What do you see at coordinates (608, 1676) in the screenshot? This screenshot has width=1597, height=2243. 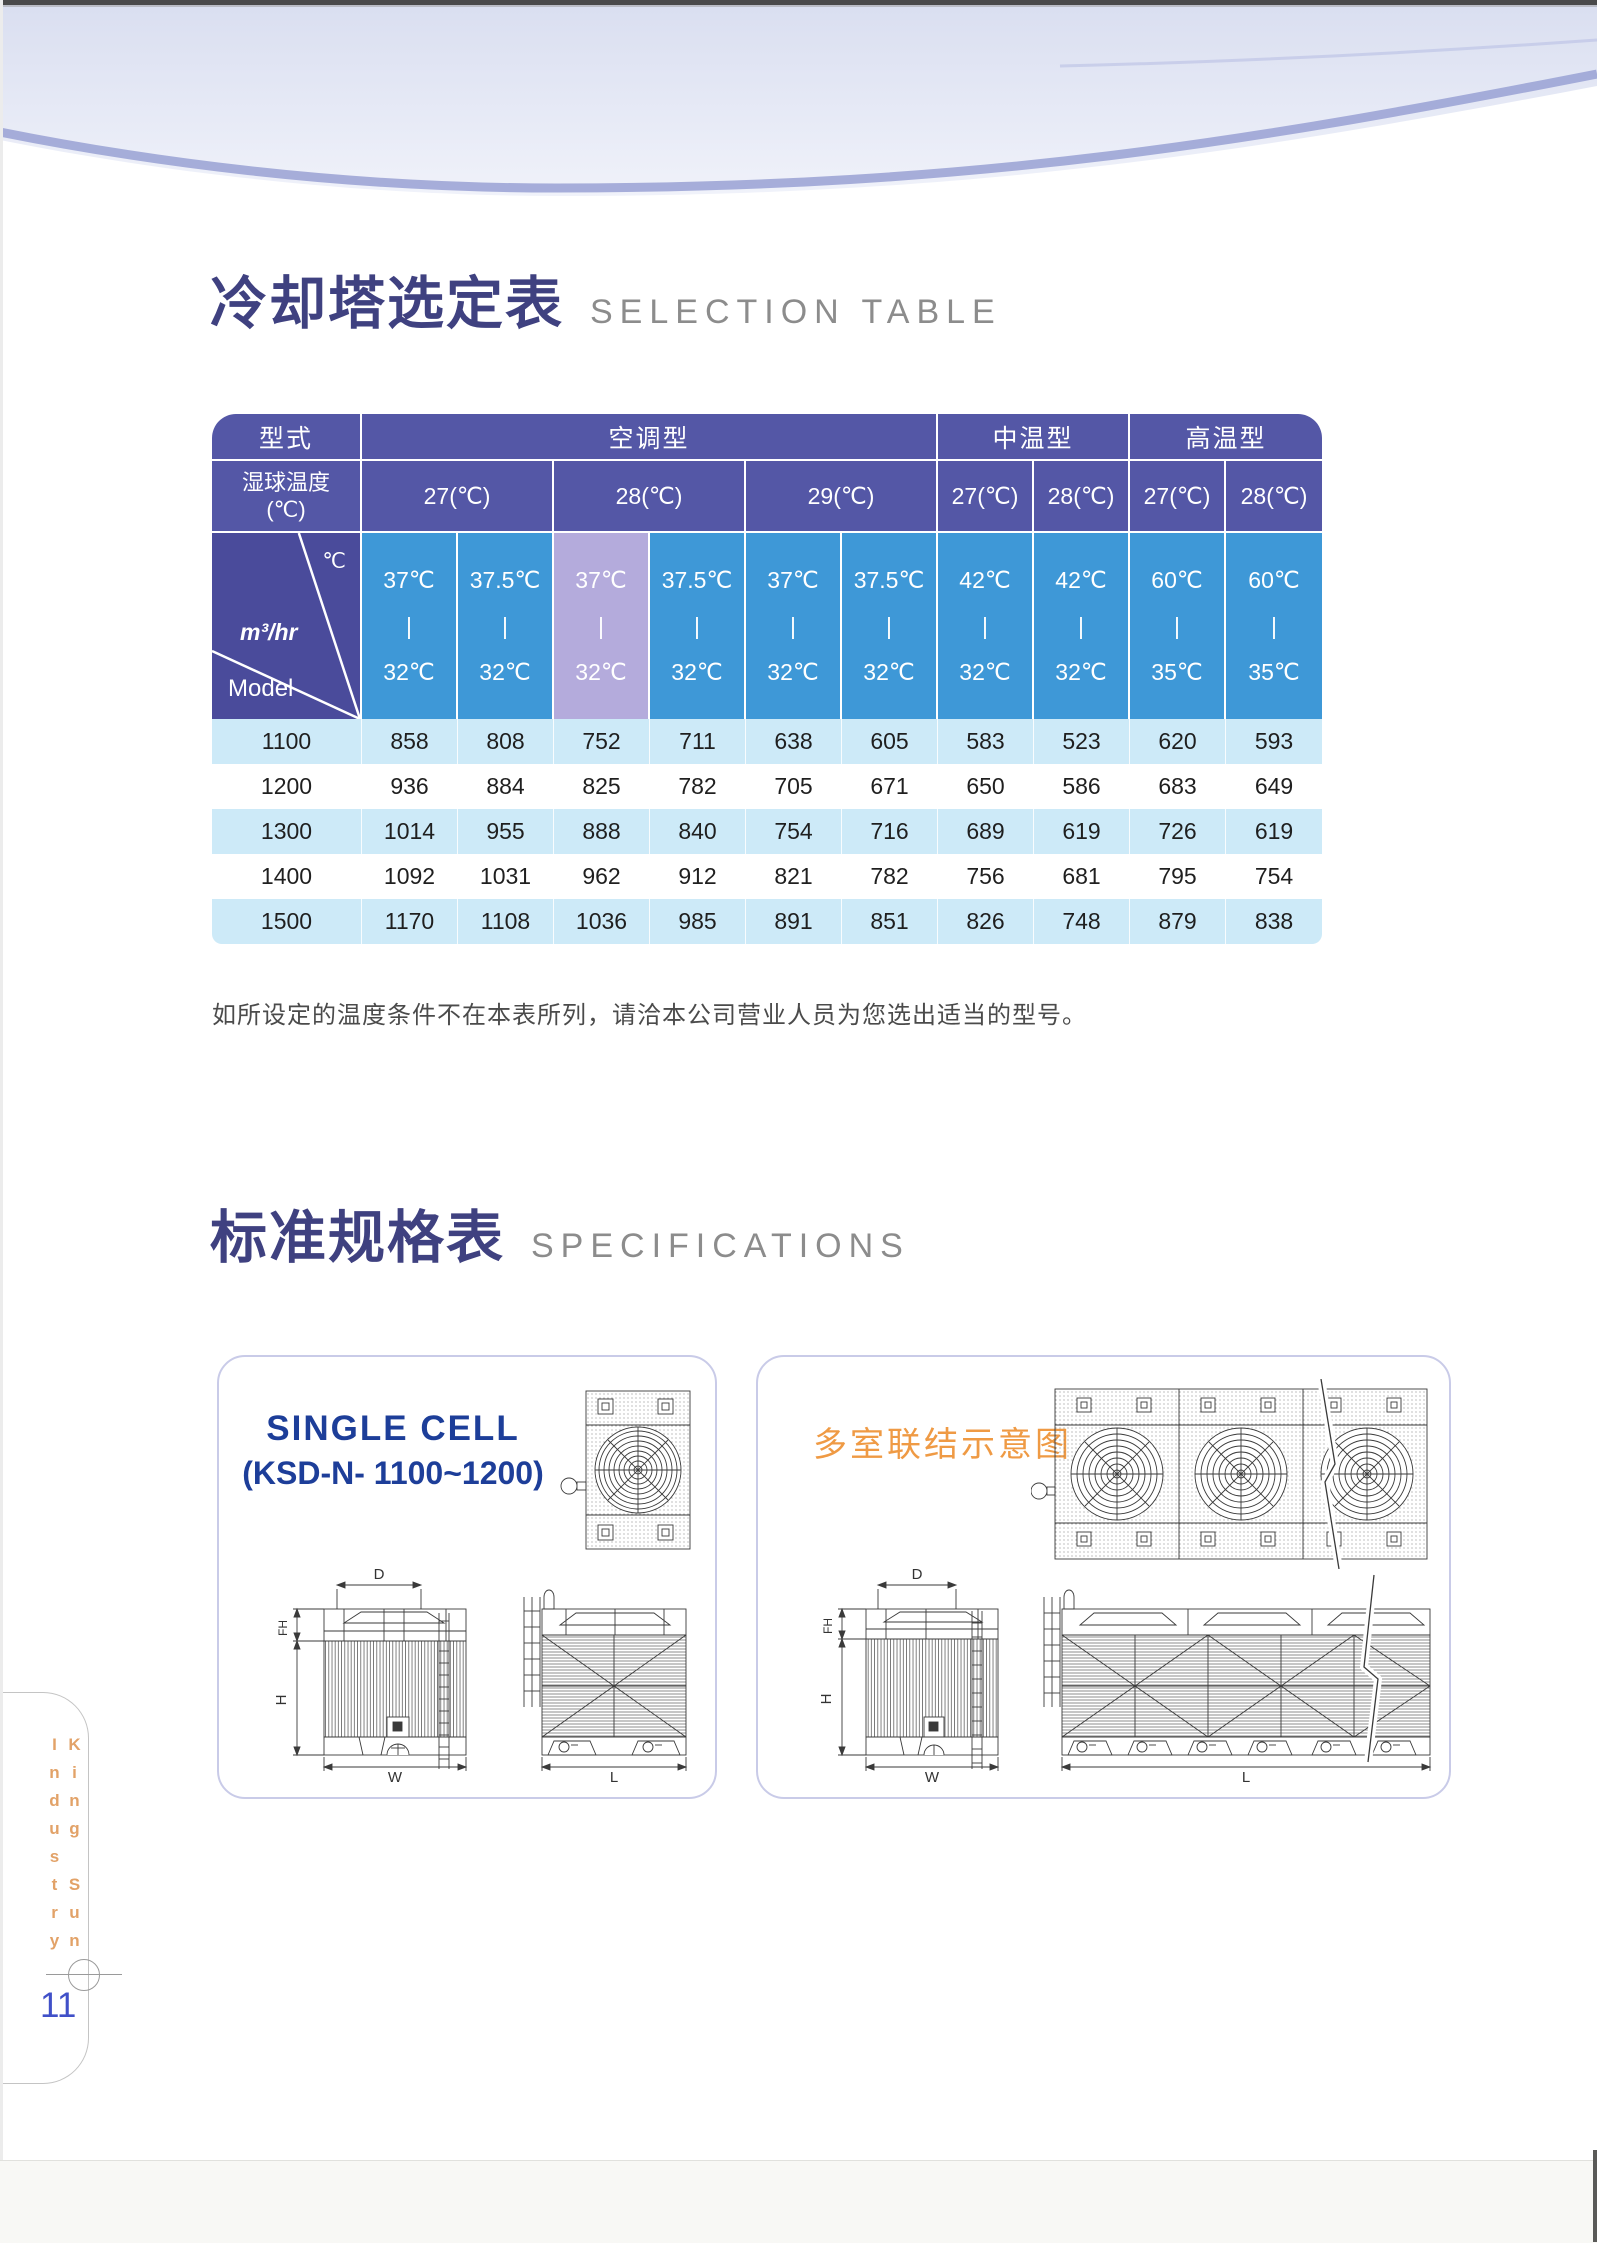 I see `single-cell-side-view-drawing: L` at bounding box center [608, 1676].